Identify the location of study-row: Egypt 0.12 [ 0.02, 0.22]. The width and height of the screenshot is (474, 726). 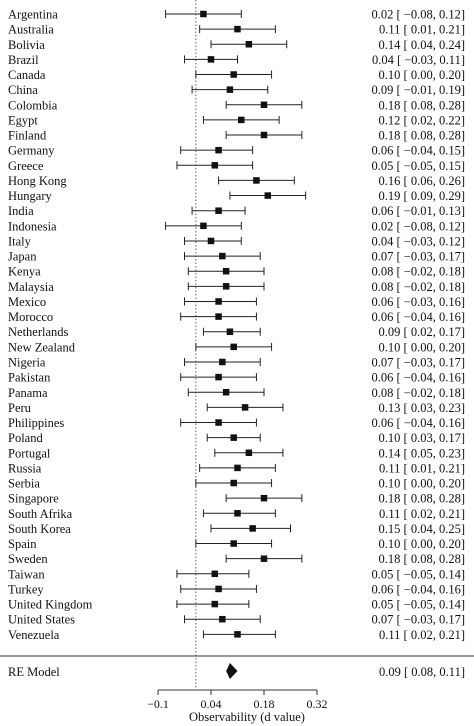
(236, 120).